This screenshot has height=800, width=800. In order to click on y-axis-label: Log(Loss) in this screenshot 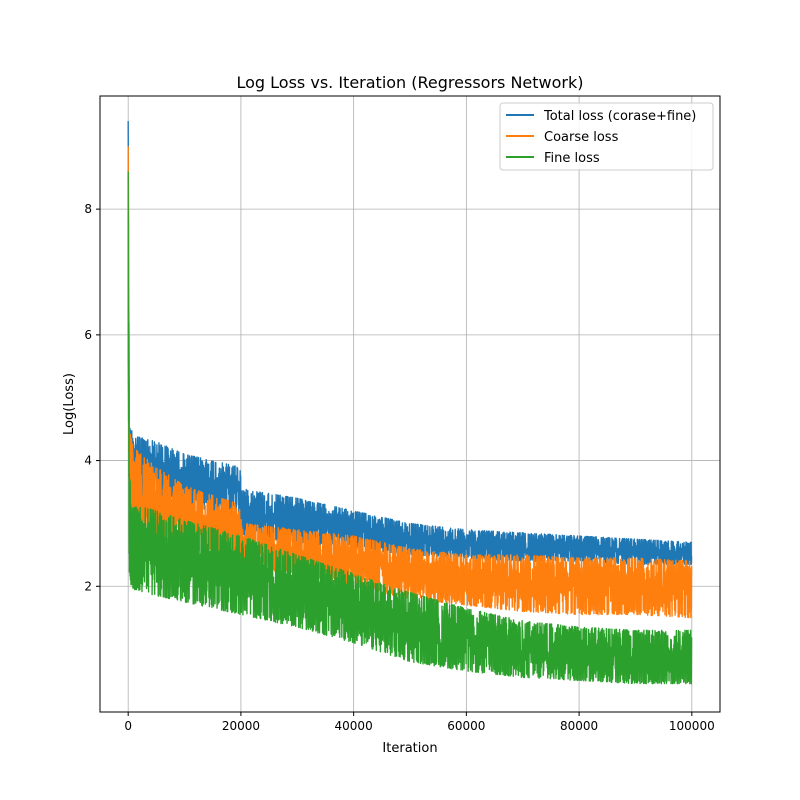, I will do `click(69, 404)`.